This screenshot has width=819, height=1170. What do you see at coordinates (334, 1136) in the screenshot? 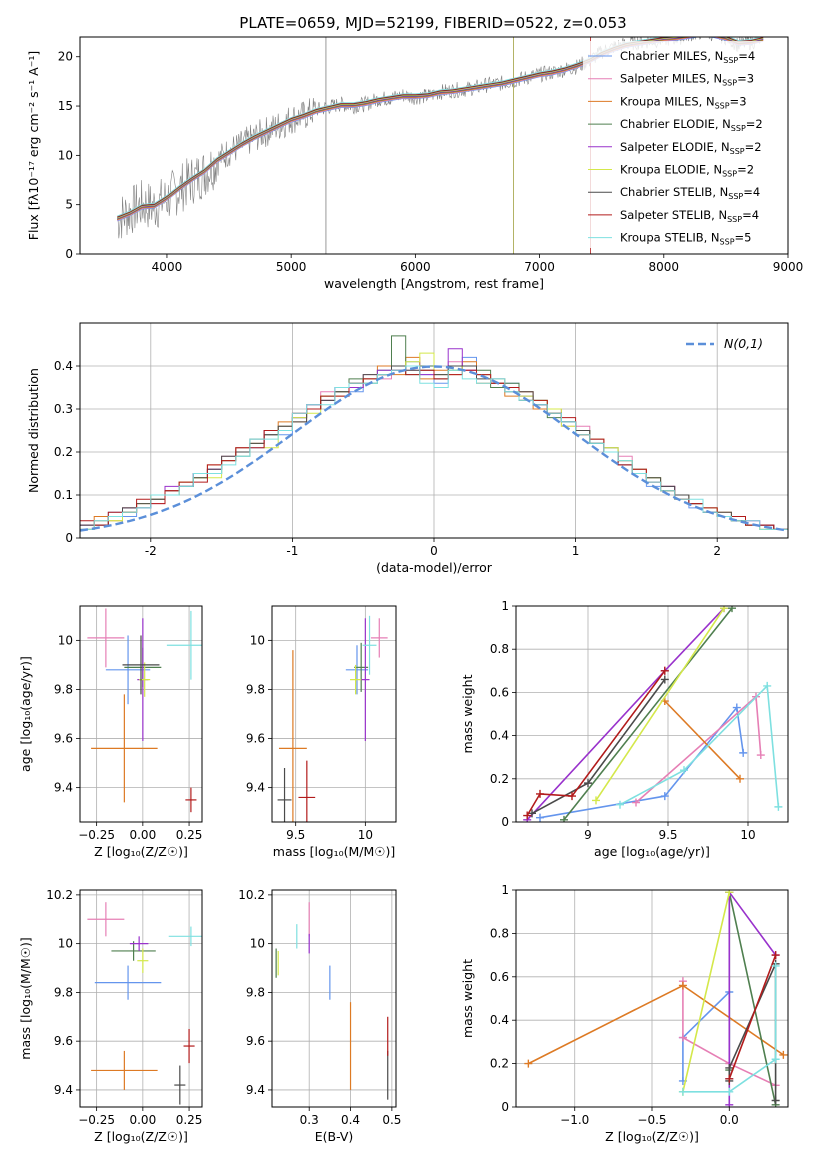
I see `x-axis-label: E(B-V)` at bounding box center [334, 1136].